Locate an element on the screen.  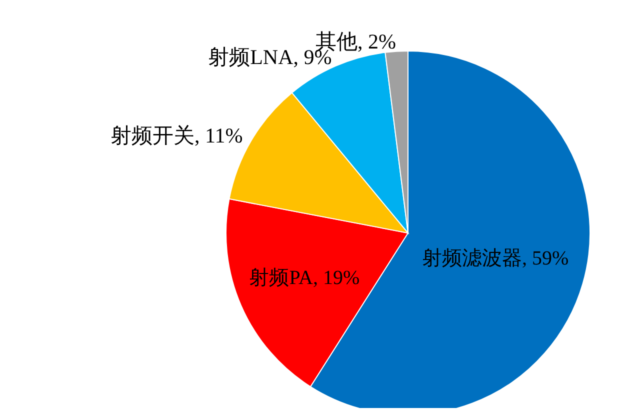
slice-label: 射频滤波器, 59% is located at coordinates (495, 258).